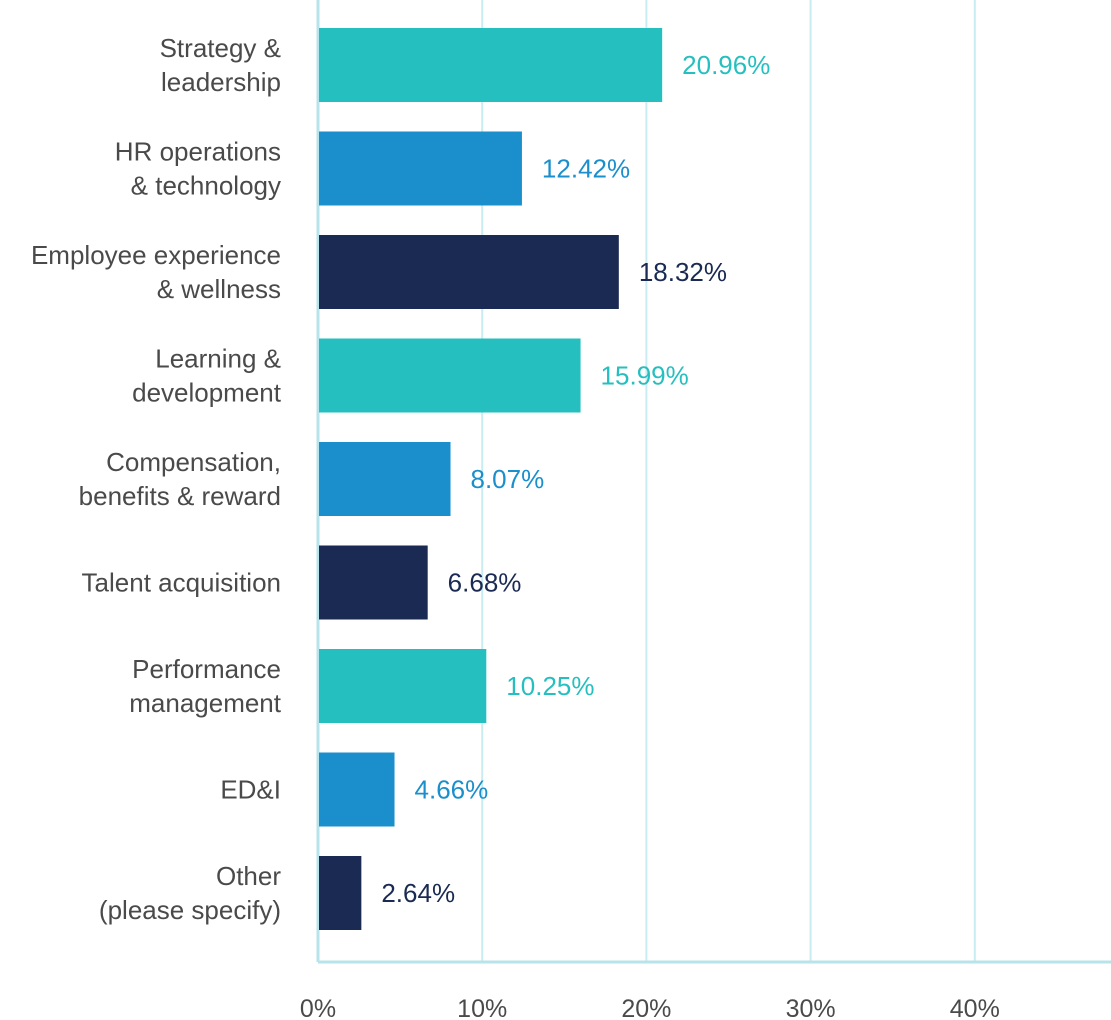 The image size is (1111, 1020). Describe the element at coordinates (508, 479) in the screenshot. I see `data-label: 8.07%` at that location.